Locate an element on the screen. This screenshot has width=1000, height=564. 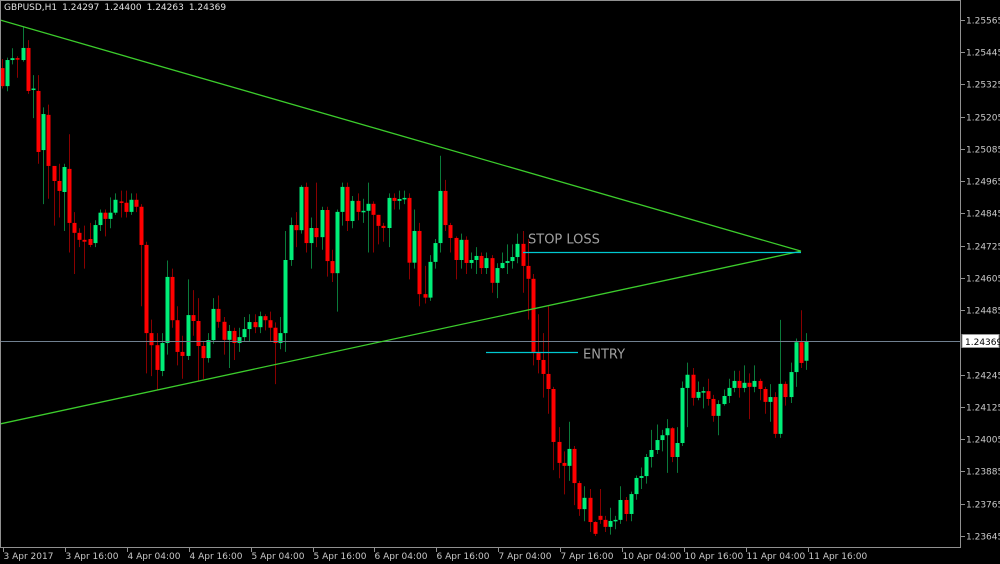
x-tick-label: 10 Apr 04:00 is located at coordinates (652, 557).